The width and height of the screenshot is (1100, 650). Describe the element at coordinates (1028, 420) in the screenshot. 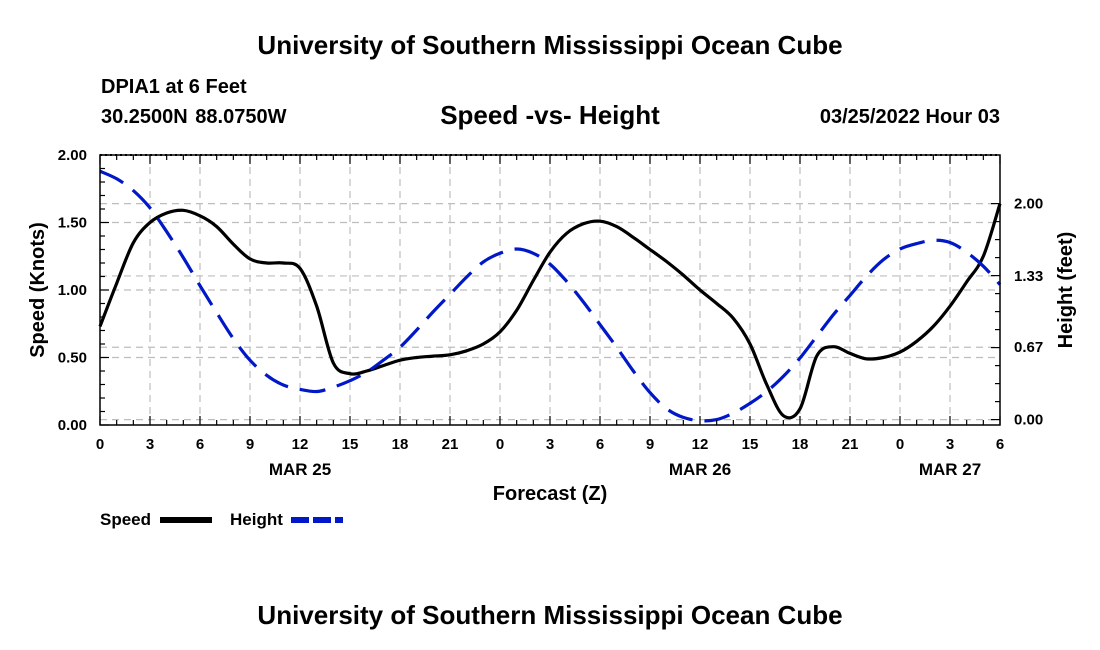

I see `y2-tick-label: 0.00` at that location.